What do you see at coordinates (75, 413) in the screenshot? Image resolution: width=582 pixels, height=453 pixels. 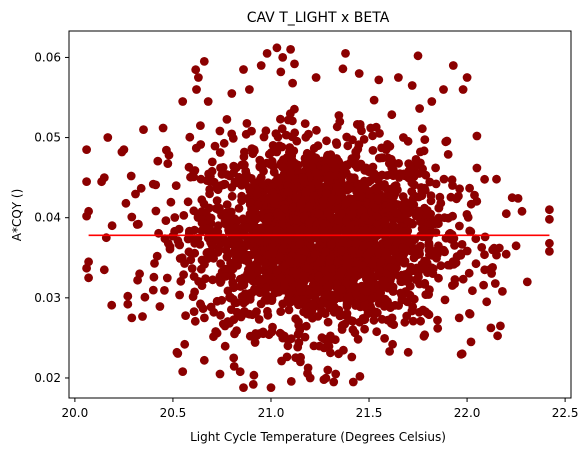 I see `x-tick-label: 20.0` at bounding box center [75, 413].